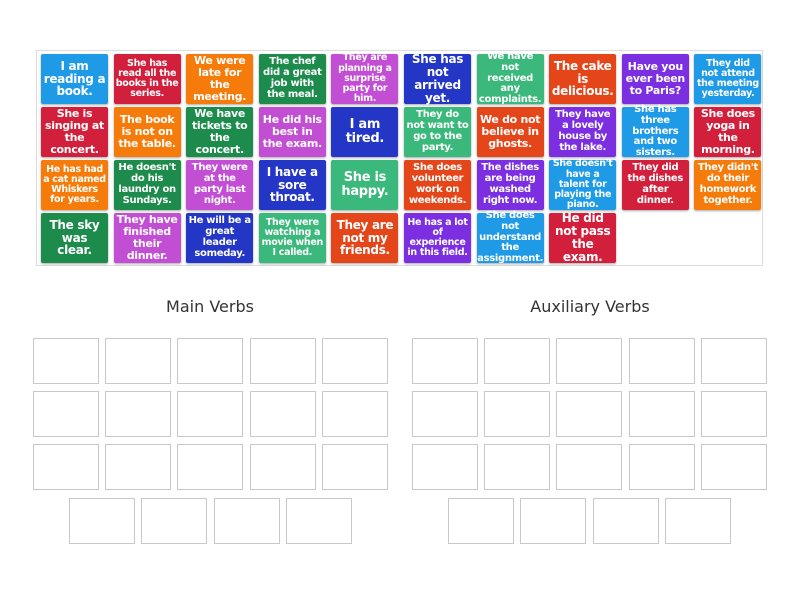 This screenshot has height=600, width=800. I want to click on sentence-card: They were at the party last night., so click(220, 185).